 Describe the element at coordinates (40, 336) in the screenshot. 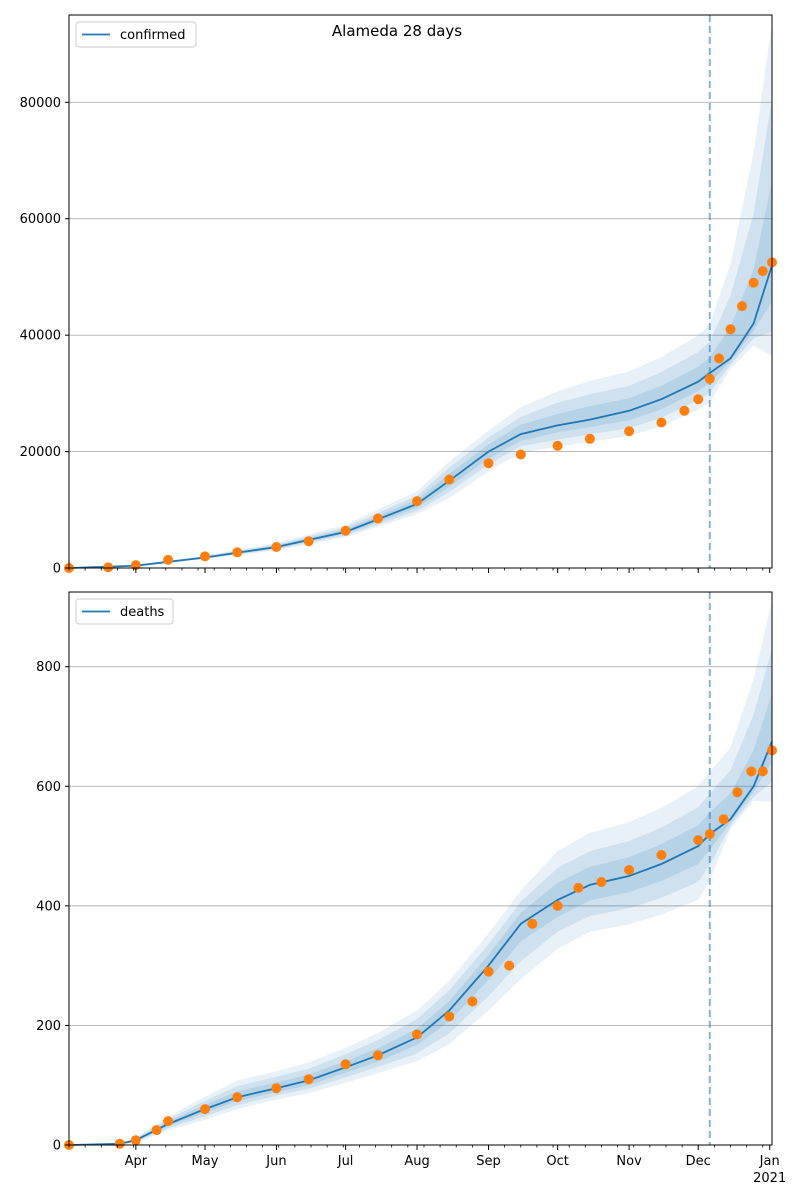

I see `y-tick-label: 40000` at that location.